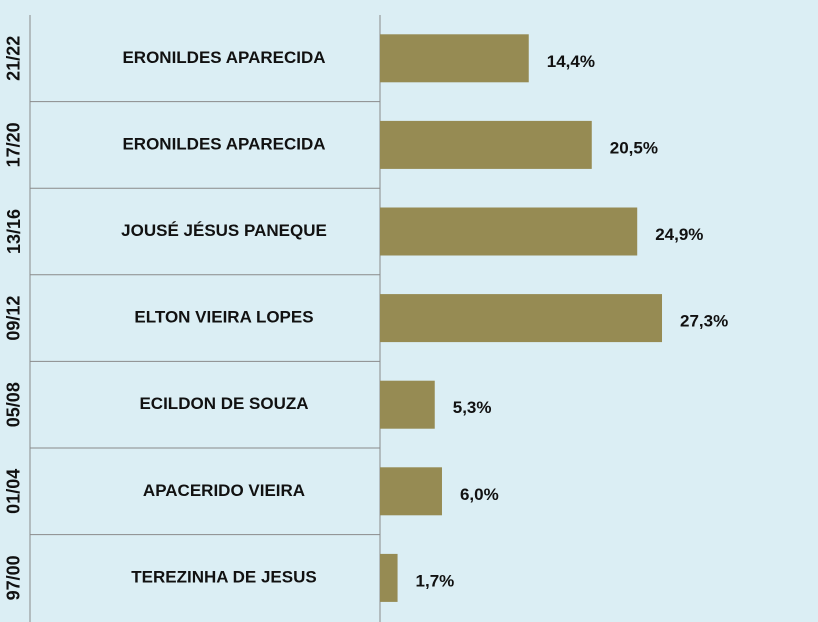  I want to click on period-label: 09/12, so click(14, 318).